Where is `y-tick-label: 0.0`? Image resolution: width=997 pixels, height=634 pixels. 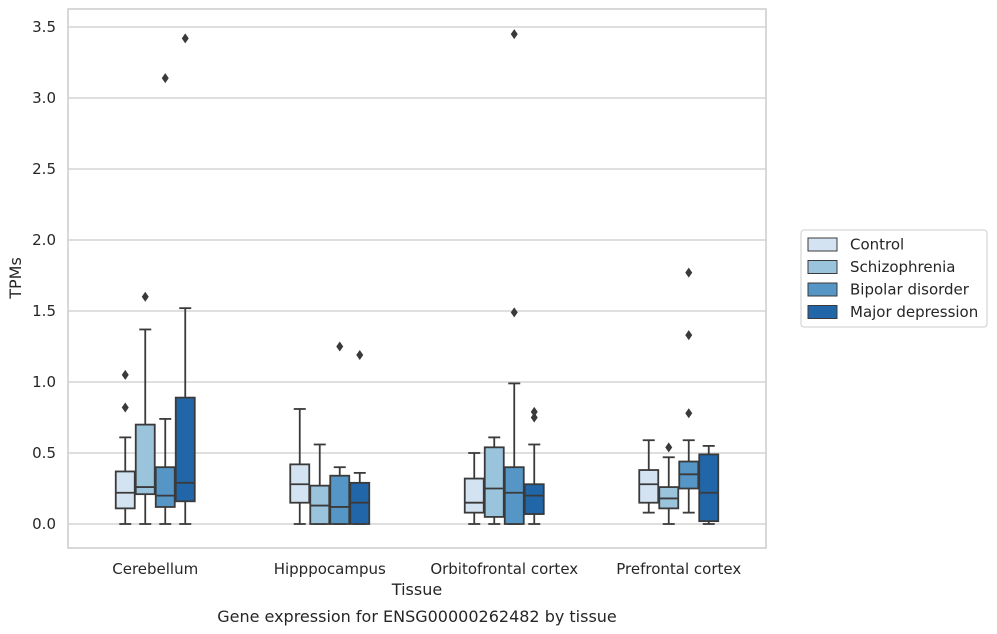 y-tick-label: 0.0 is located at coordinates (44, 524).